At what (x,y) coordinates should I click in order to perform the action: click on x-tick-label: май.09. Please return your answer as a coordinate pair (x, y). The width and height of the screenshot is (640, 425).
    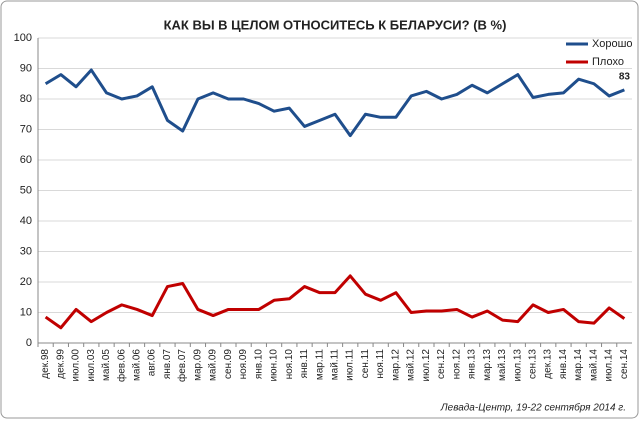
    Looking at the image, I should click on (213, 365).